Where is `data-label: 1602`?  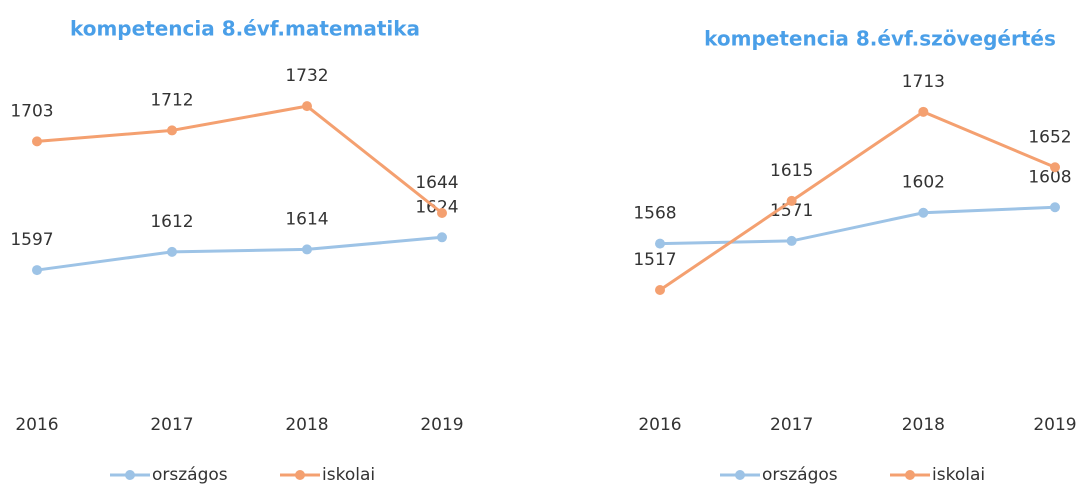
data-label: 1602 is located at coordinates (923, 183).